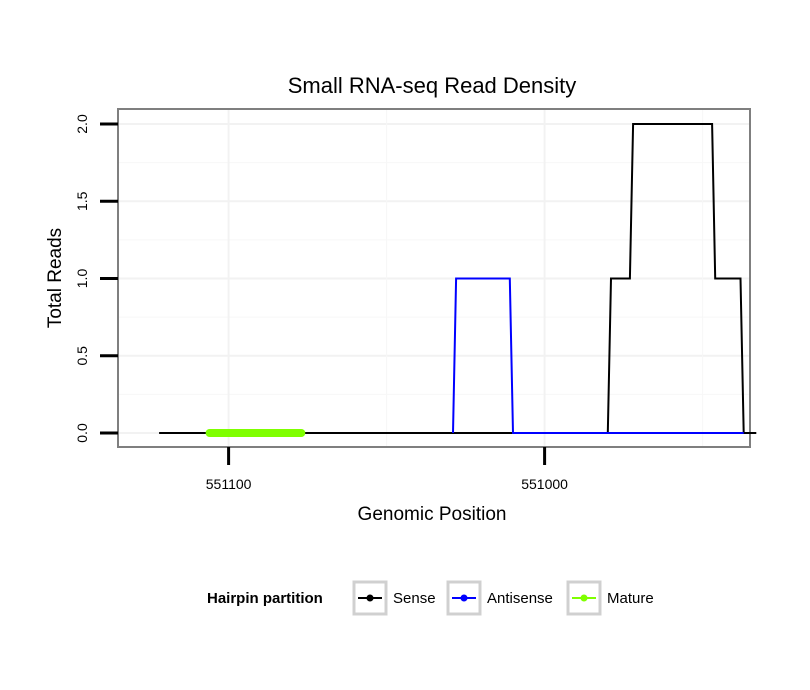 The image size is (810, 690). Describe the element at coordinates (82, 433) in the screenshot. I see `y-tick-label: 0.0` at that location.